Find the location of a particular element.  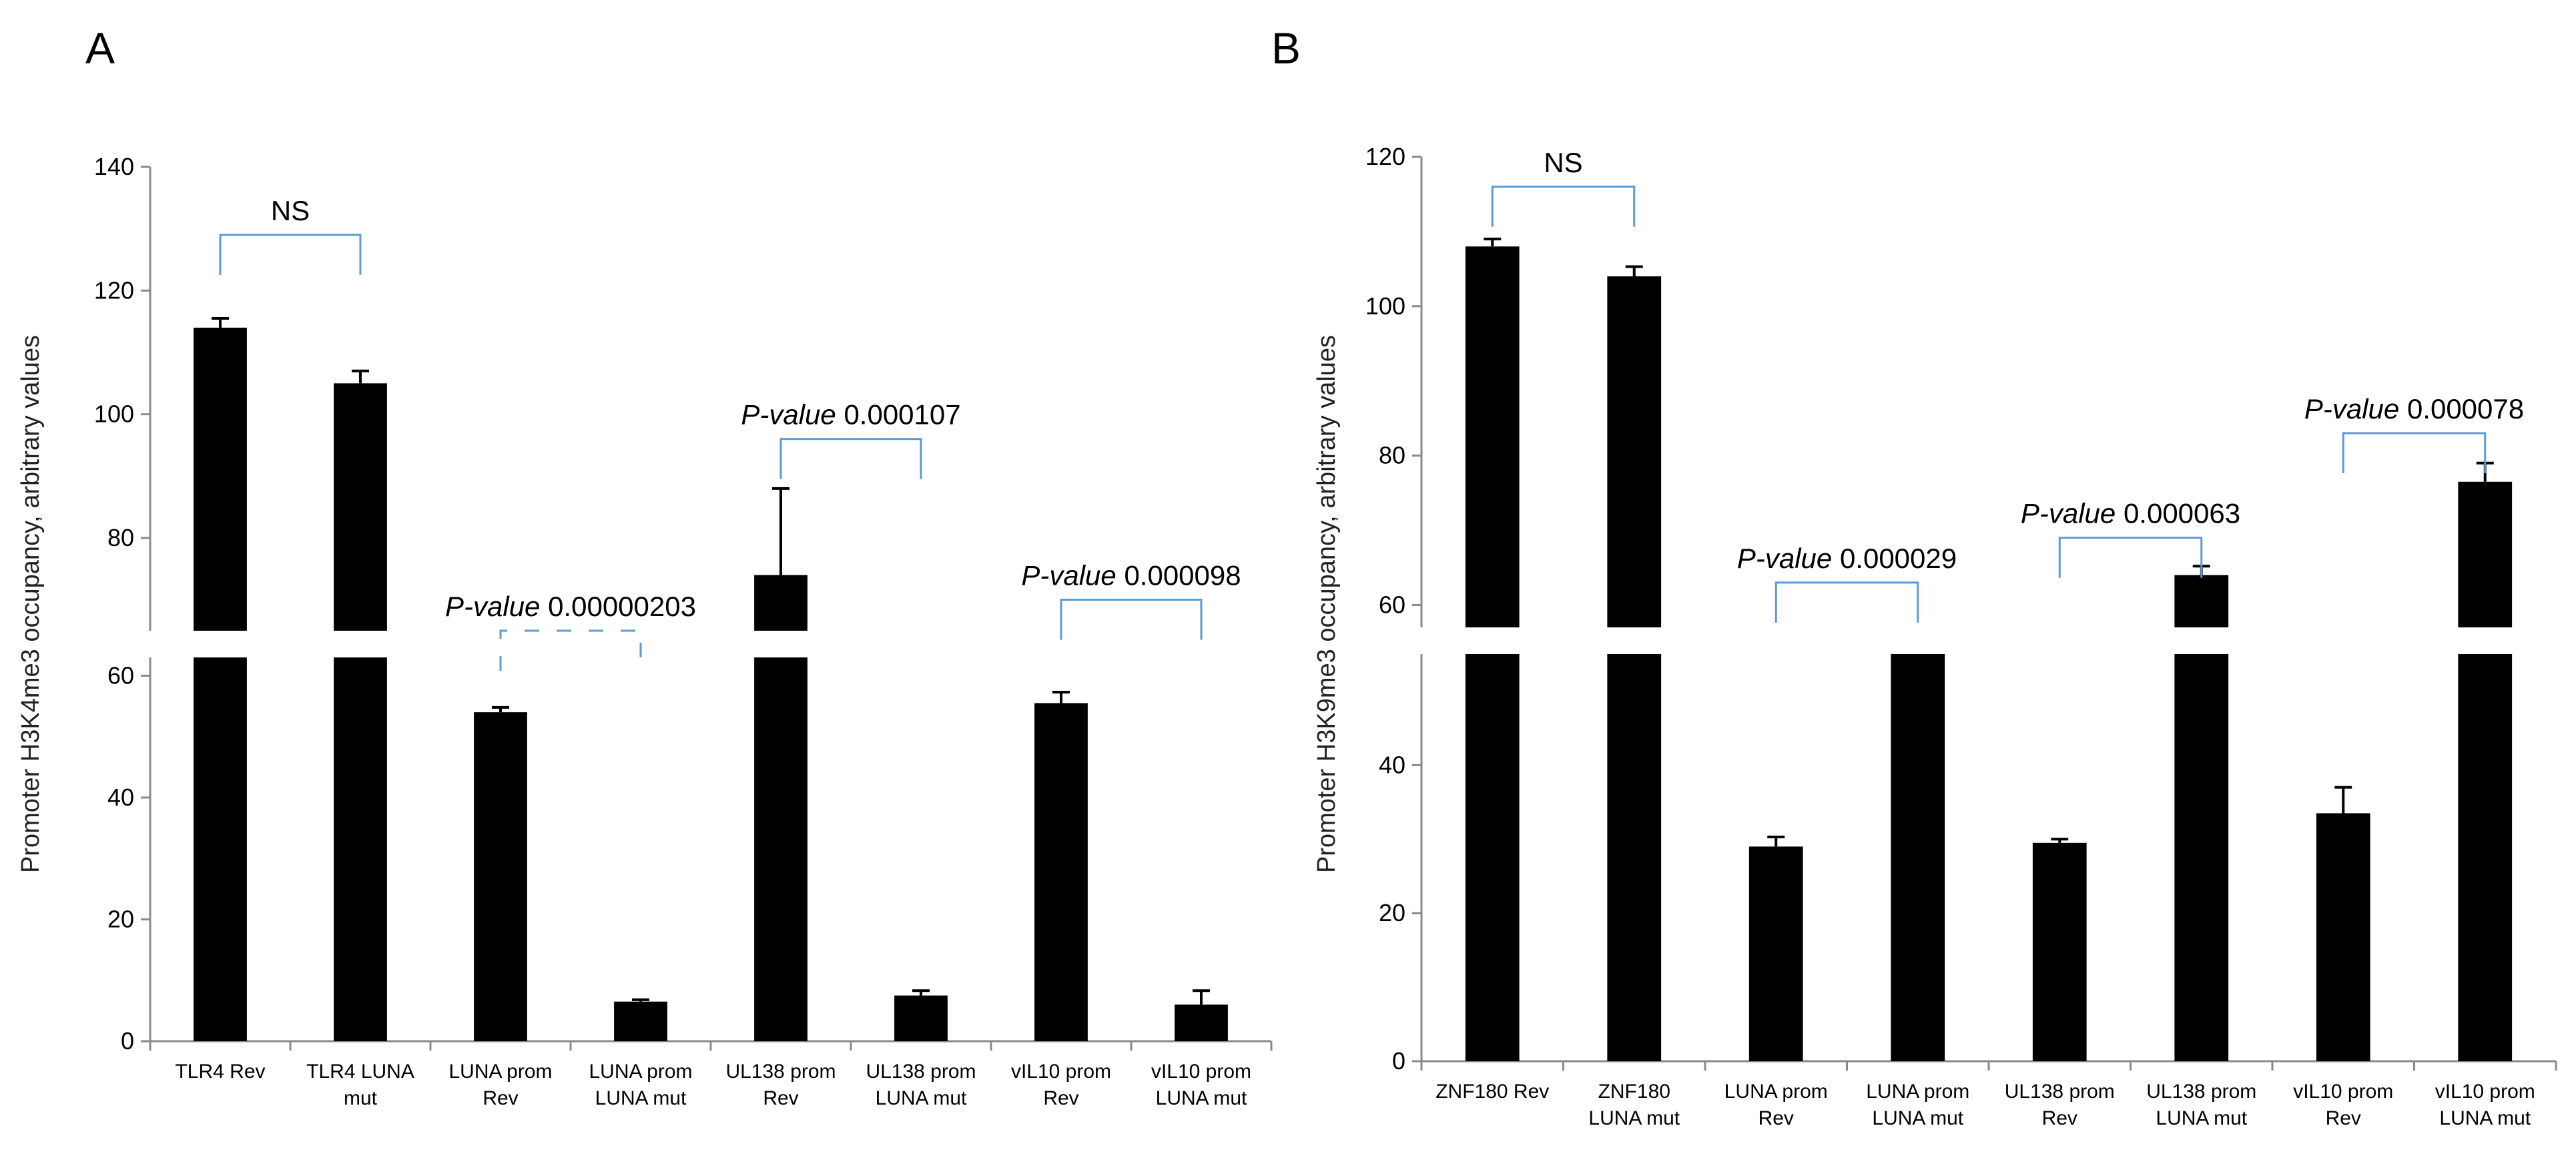

y-tick-label: 80 is located at coordinates (120, 538).